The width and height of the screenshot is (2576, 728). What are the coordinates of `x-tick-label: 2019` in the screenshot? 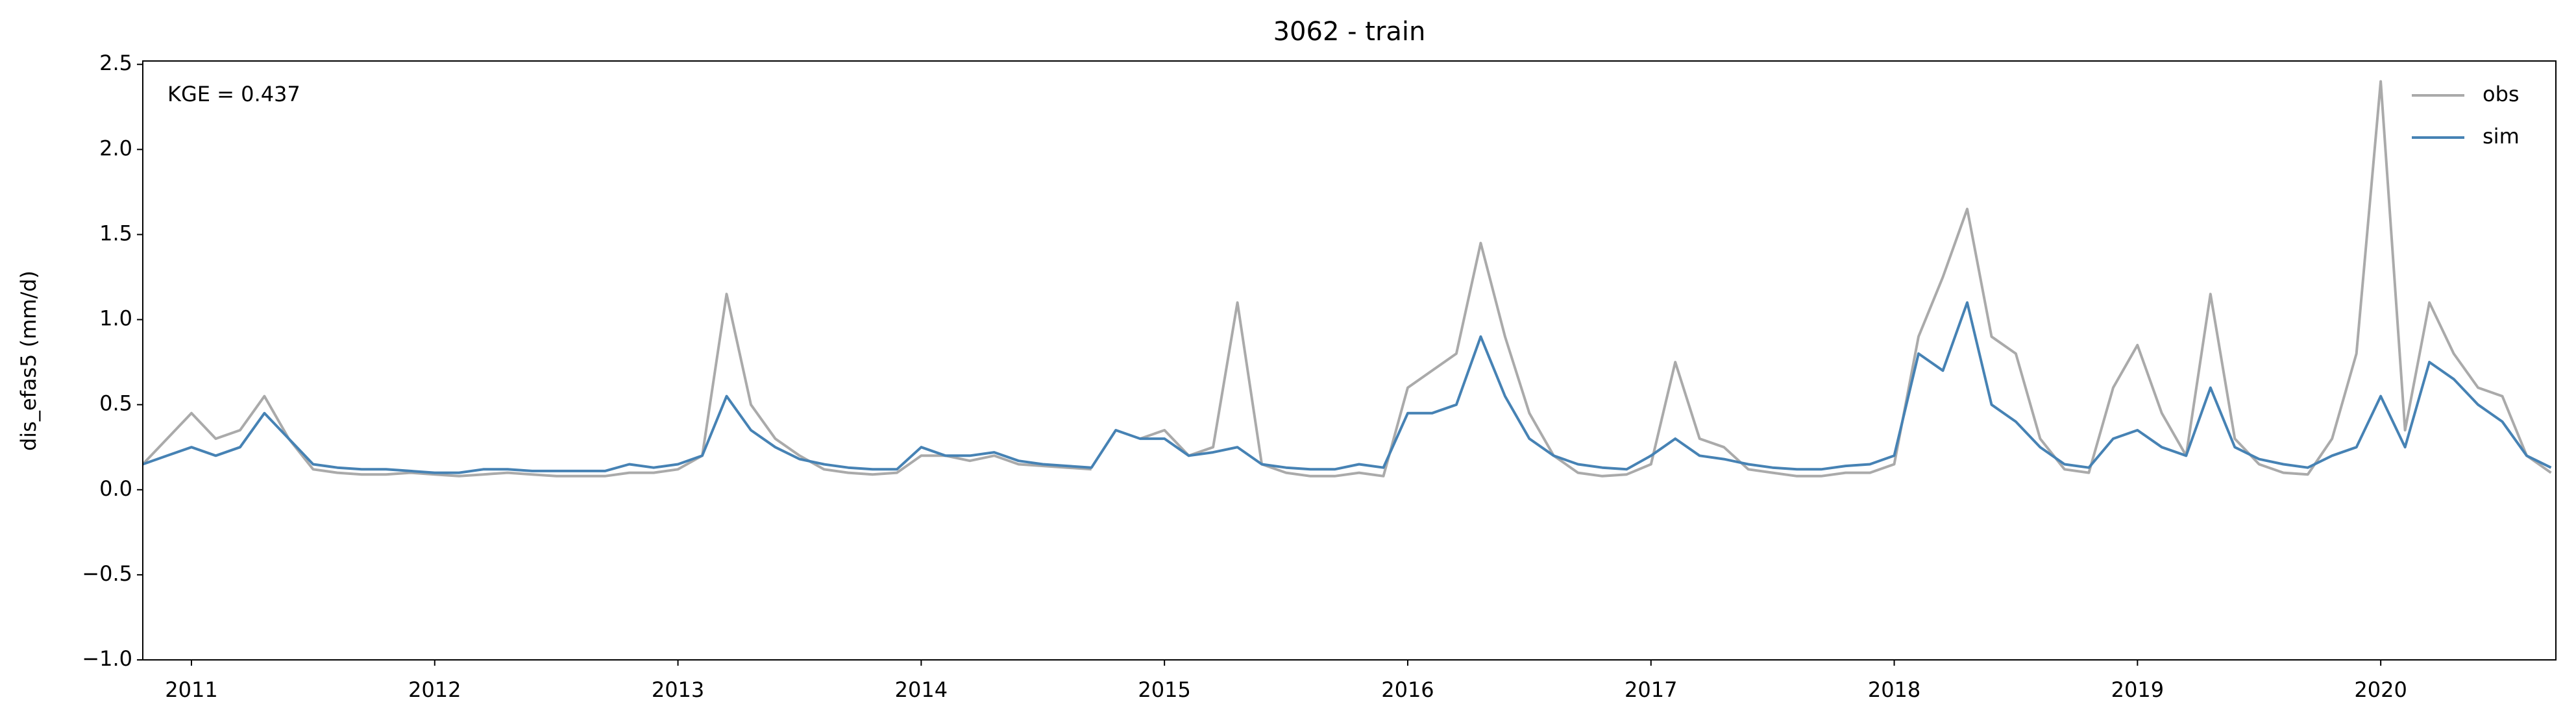 It's located at (2137, 689).